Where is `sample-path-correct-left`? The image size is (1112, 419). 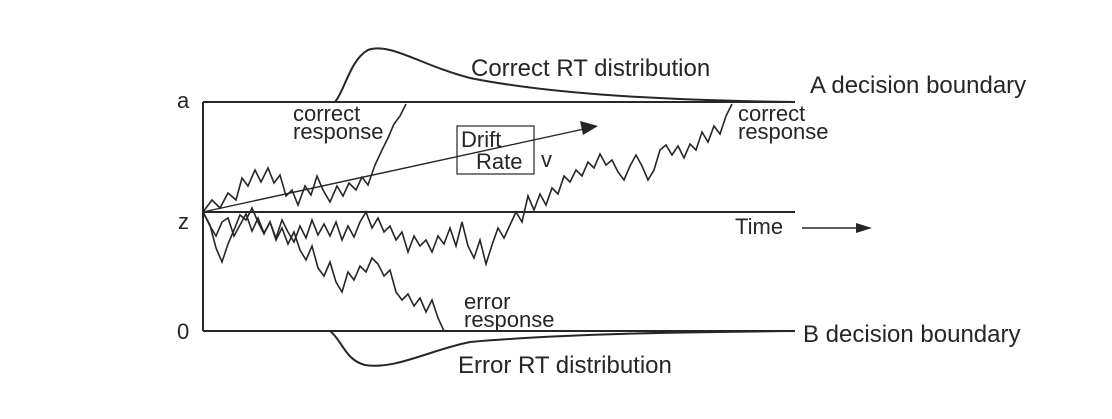
sample-path-correct-left is located at coordinates (304, 158).